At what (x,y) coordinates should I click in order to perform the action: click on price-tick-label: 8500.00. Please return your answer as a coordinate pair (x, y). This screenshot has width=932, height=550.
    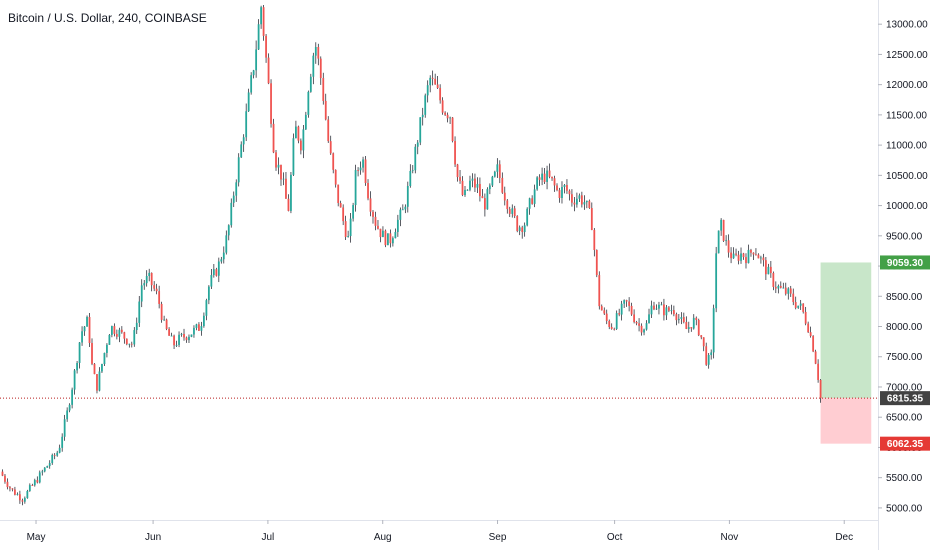
    Looking at the image, I should click on (904, 297).